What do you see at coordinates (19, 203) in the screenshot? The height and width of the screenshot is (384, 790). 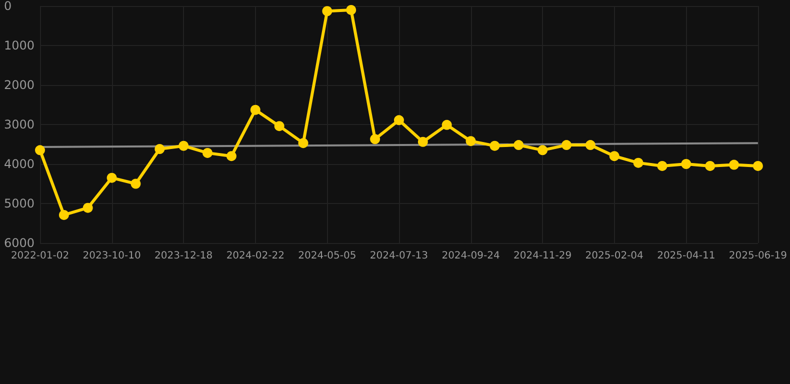 I see `y-tick-label: 5000` at bounding box center [19, 203].